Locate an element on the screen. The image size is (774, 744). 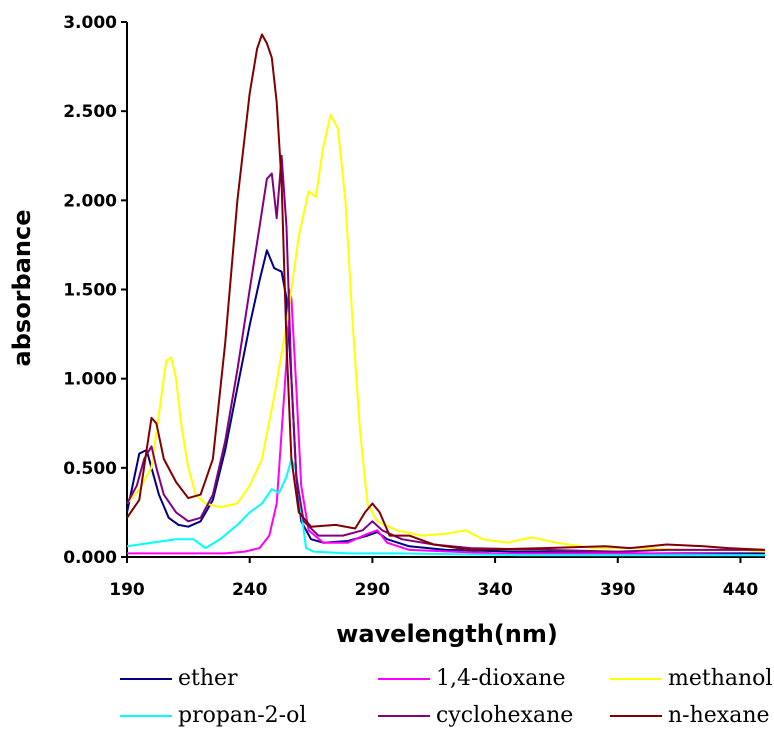
x-tick-label: 340 is located at coordinates (495, 590).